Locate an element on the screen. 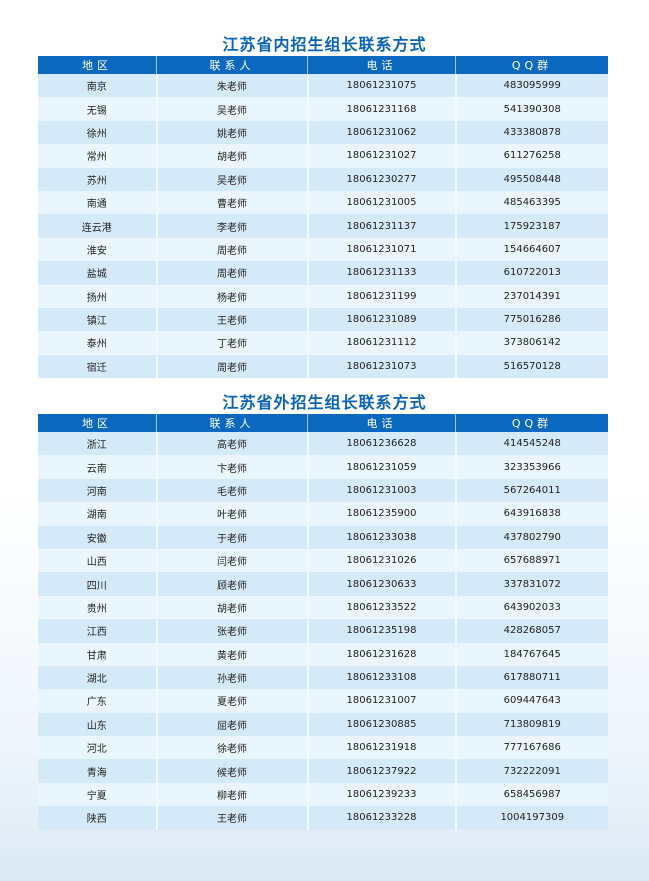 Image resolution: width=649 pixels, height=881 pixels. contact-cell: 柳老师 is located at coordinates (231, 794).